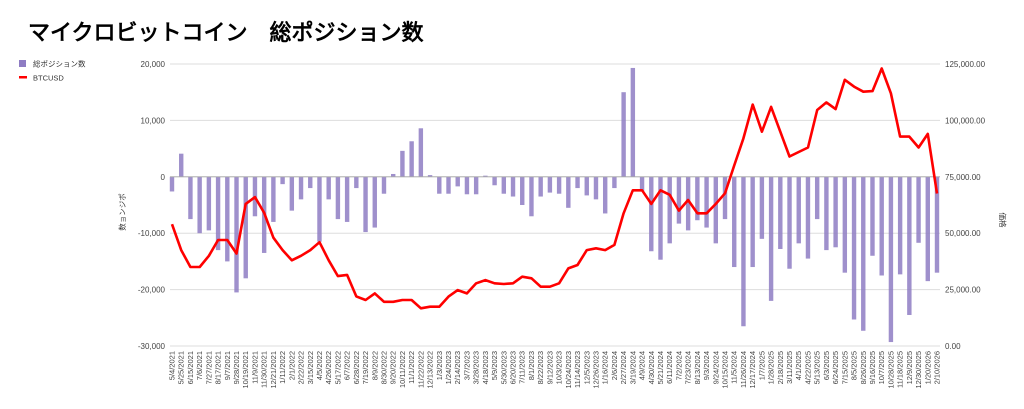  Describe the element at coordinates (854, 365) in the screenshot. I see `x-tick-label: 8/5/2025` at that location.